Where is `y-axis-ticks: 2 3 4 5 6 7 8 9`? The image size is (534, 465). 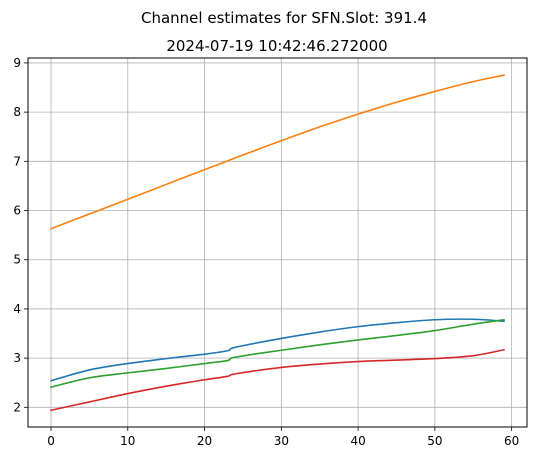
y-axis-ticks: 2 3 4 5 6 7 8 9 is located at coordinates (20, 235).